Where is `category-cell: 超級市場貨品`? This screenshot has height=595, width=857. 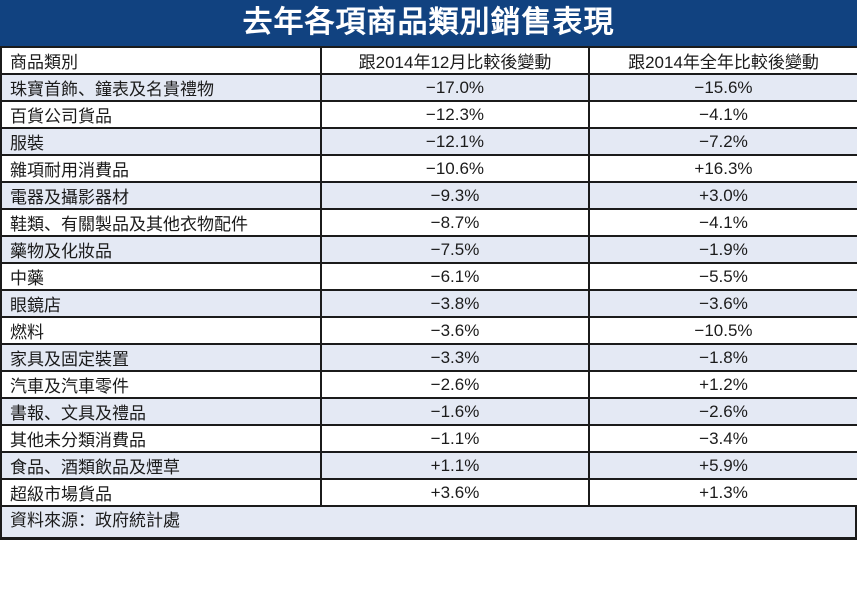 category-cell: 超級市場貨品 is located at coordinates (161, 492).